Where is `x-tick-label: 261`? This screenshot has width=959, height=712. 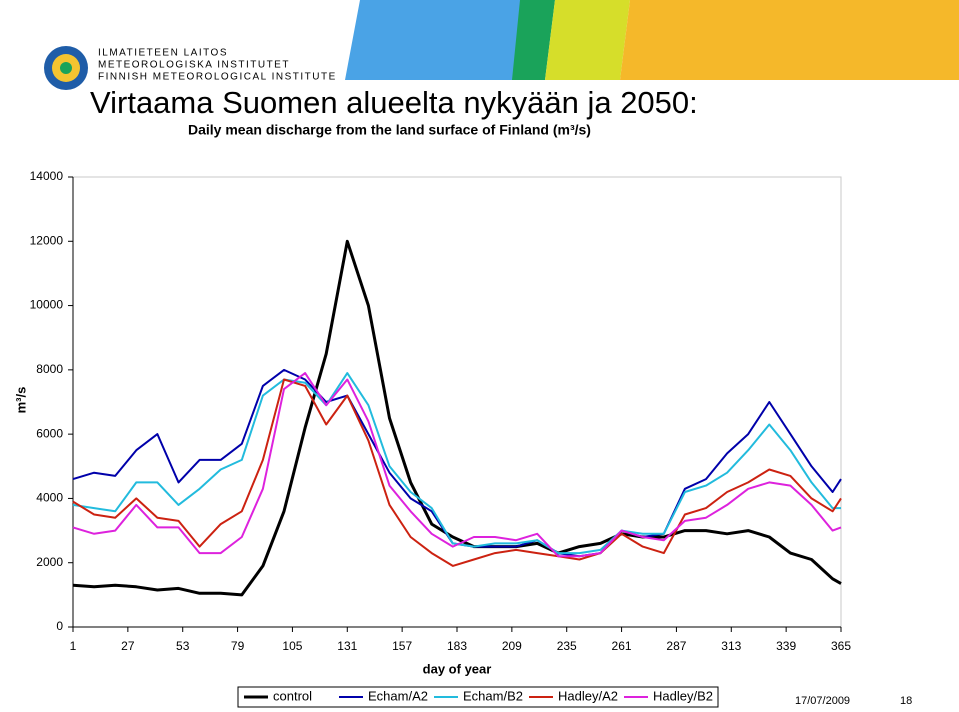 x-tick-label: 261 is located at coordinates (622, 646).